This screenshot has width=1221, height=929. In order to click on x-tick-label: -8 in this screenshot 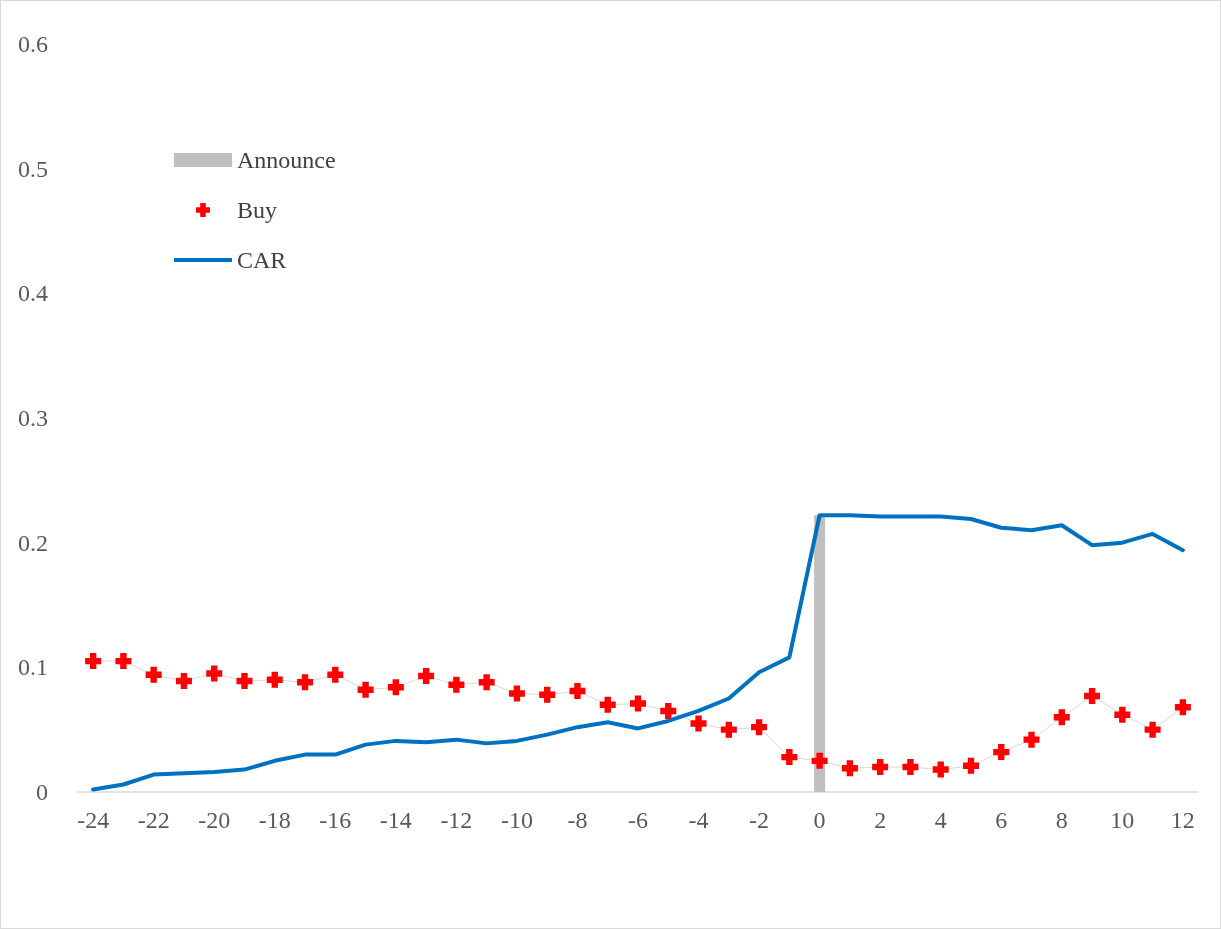, I will do `click(577, 820)`.